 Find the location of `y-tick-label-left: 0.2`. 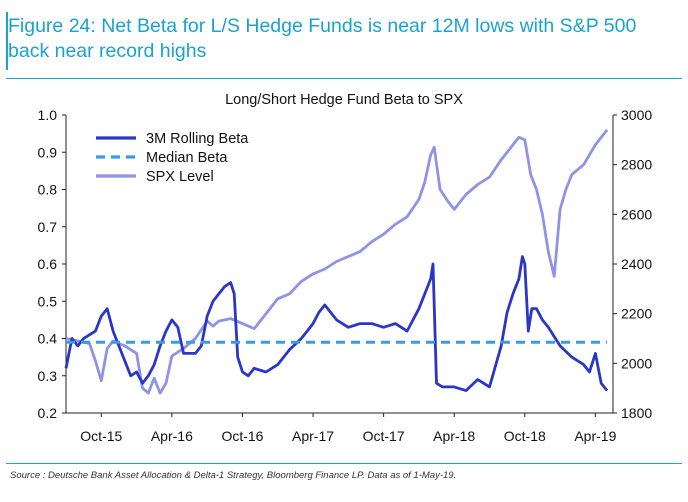

y-tick-label-left: 0.2 is located at coordinates (48, 413).